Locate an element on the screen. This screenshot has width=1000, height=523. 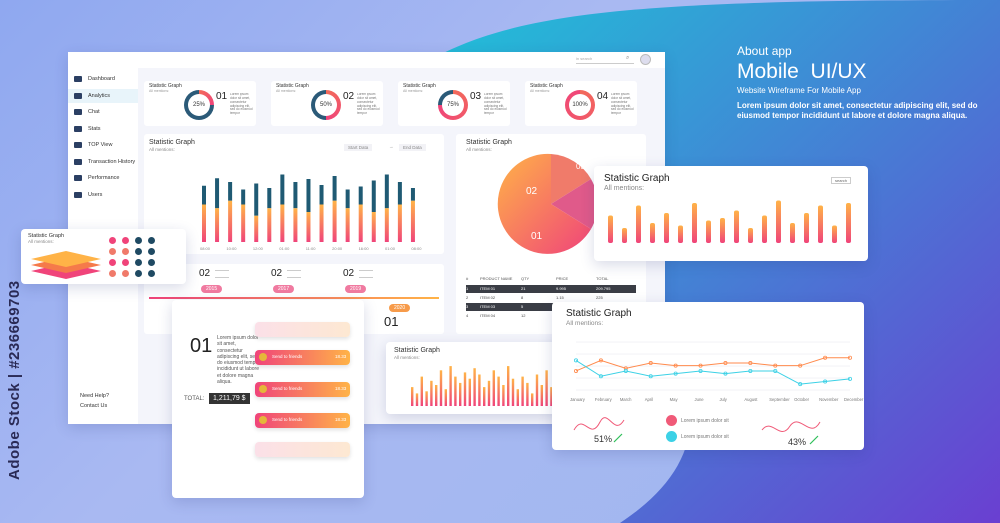
tick-label: 12:00 is located at coordinates (258, 248).